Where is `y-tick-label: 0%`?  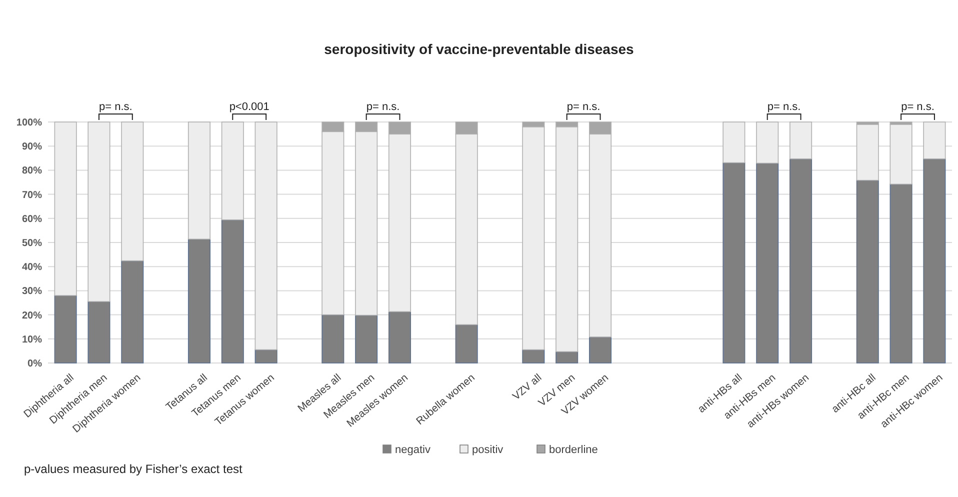
y-tick-label: 0% is located at coordinates (35, 364).